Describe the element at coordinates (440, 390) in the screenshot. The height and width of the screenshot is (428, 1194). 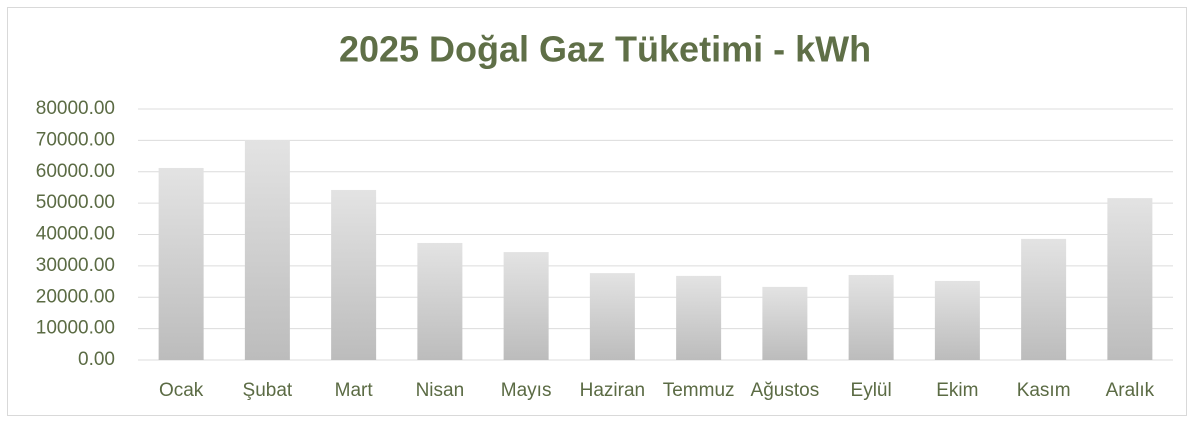
I see `x-tick-label: Nisan` at that location.